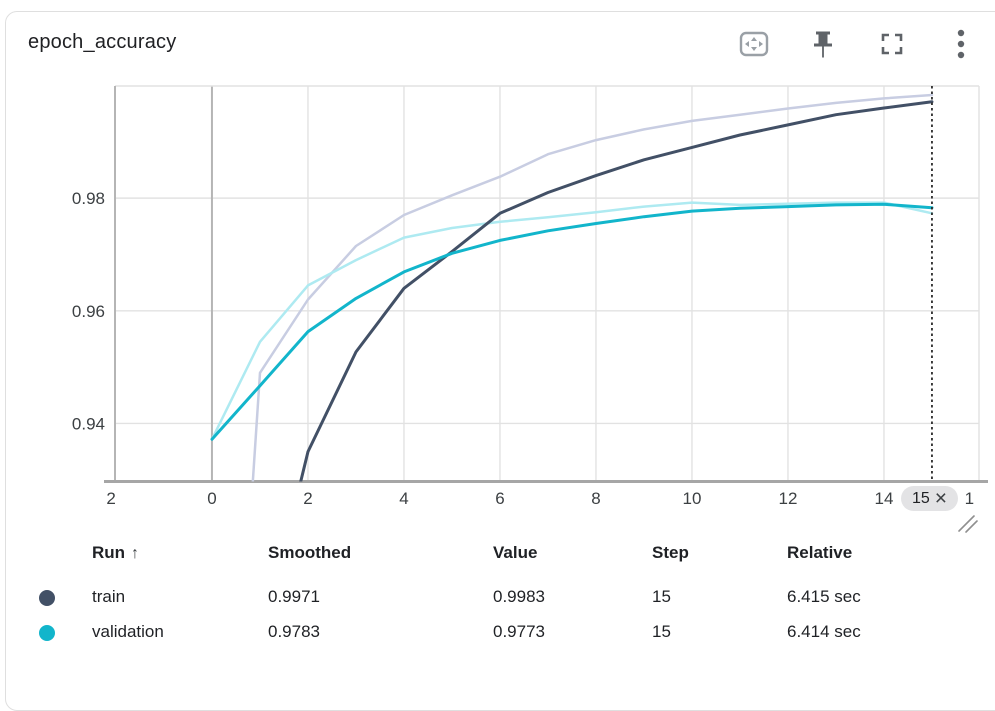  Describe the element at coordinates (941, 498) in the screenshot. I see `close-step-icon: ×` at that location.